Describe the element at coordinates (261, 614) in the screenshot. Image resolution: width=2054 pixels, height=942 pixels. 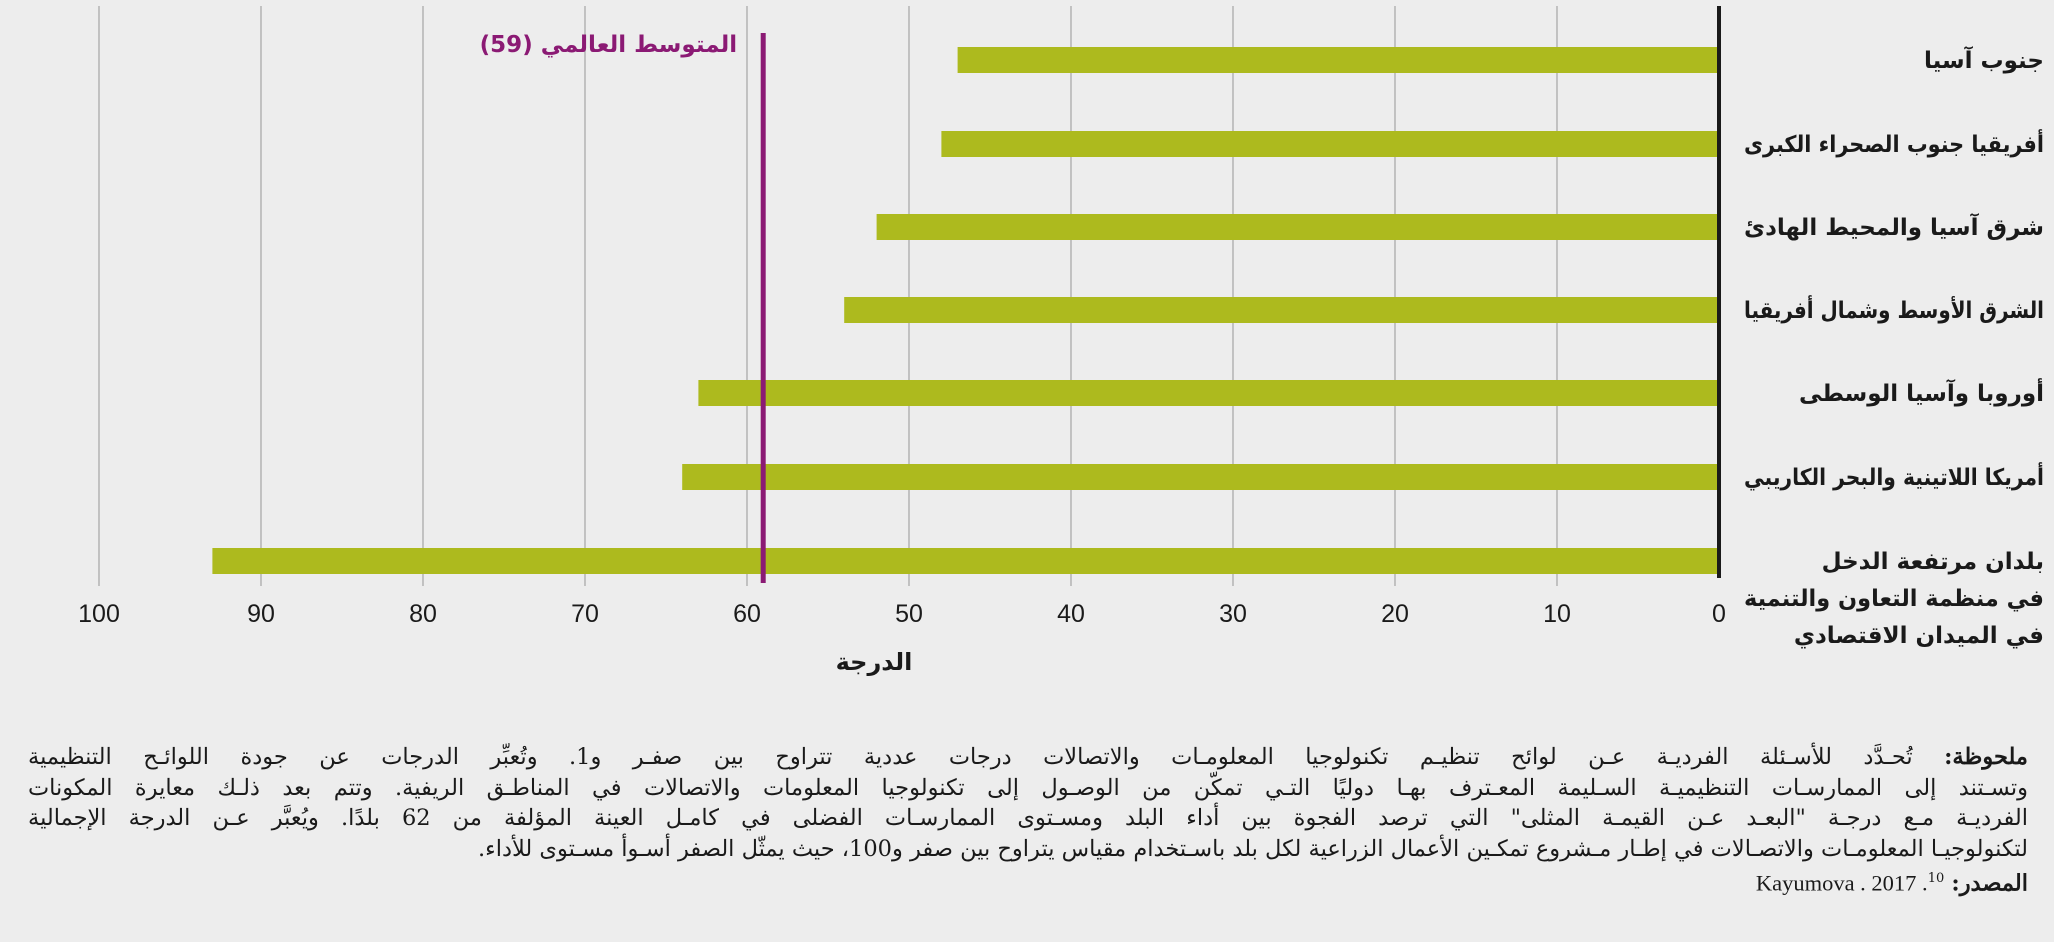
I see `x-tick-label: 90` at that location.